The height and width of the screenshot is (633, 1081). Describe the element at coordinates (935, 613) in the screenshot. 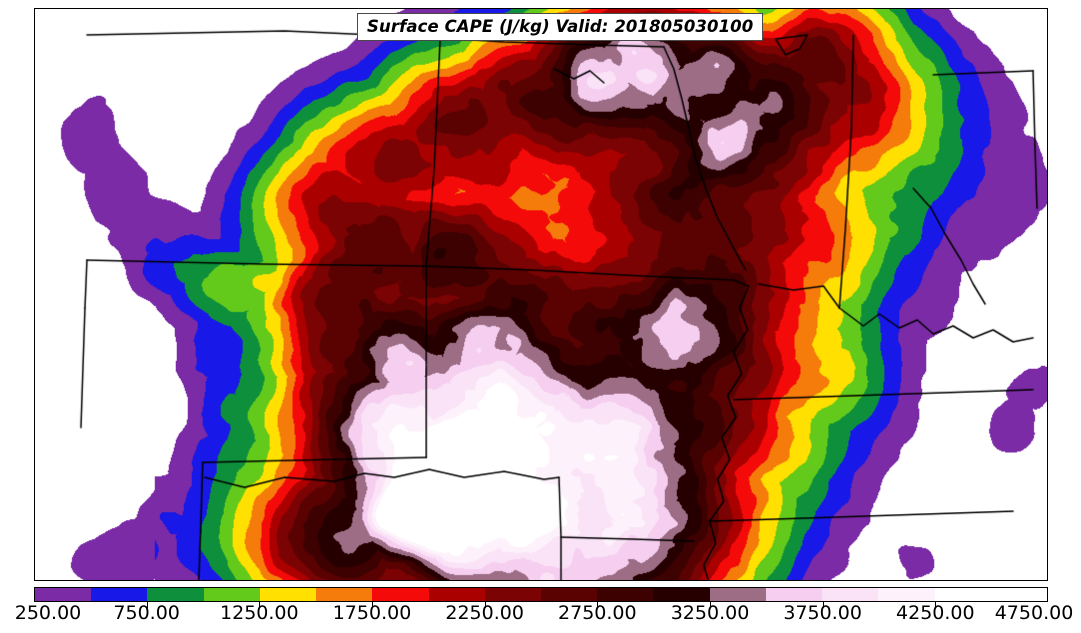

I see `colorbar-tick-label: 4250.00` at that location.